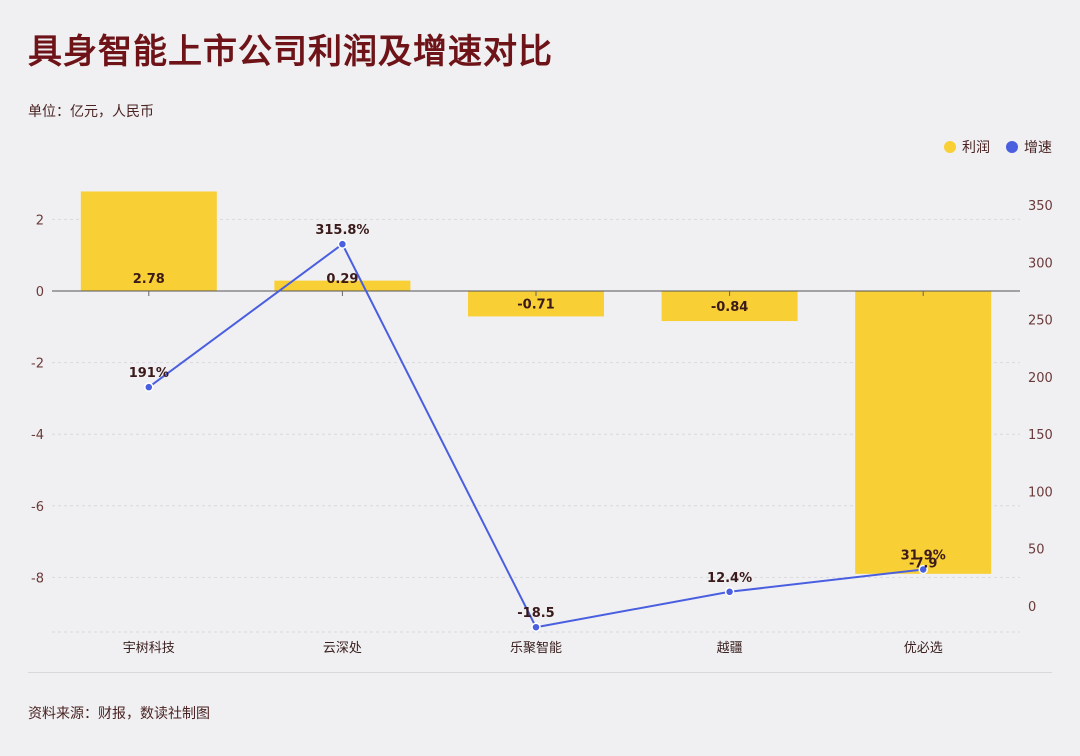  I want to click on y-left-tick-label: -6, so click(37, 507).